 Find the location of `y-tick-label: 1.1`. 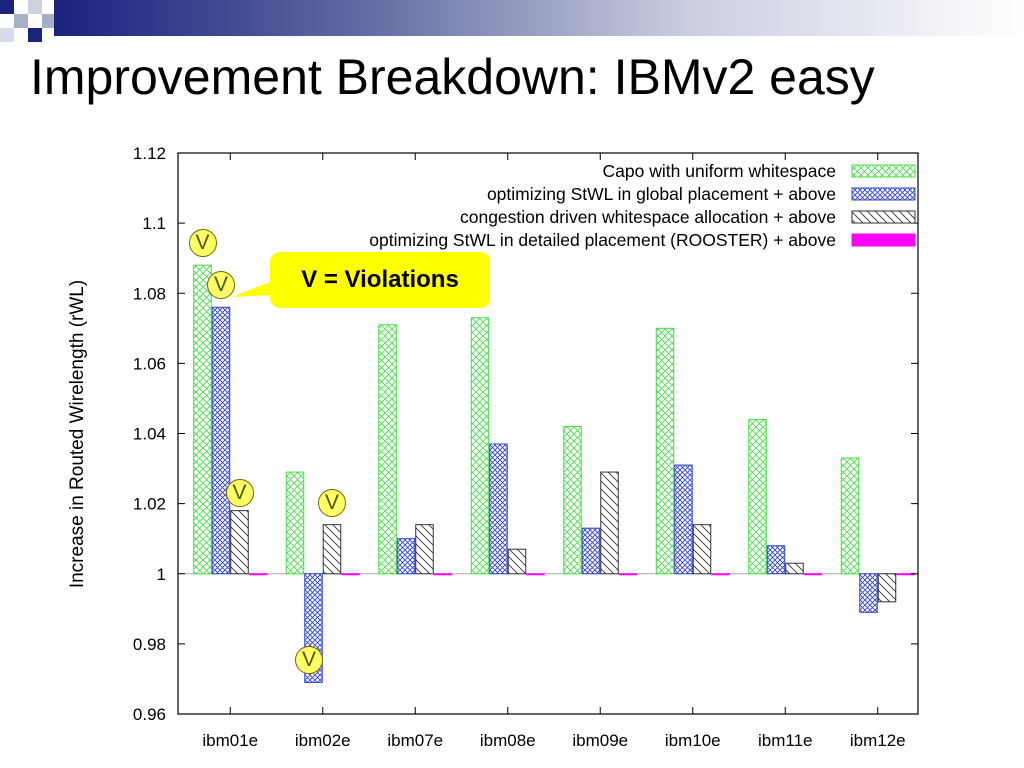

y-tick-label: 1.1 is located at coordinates (154, 223).